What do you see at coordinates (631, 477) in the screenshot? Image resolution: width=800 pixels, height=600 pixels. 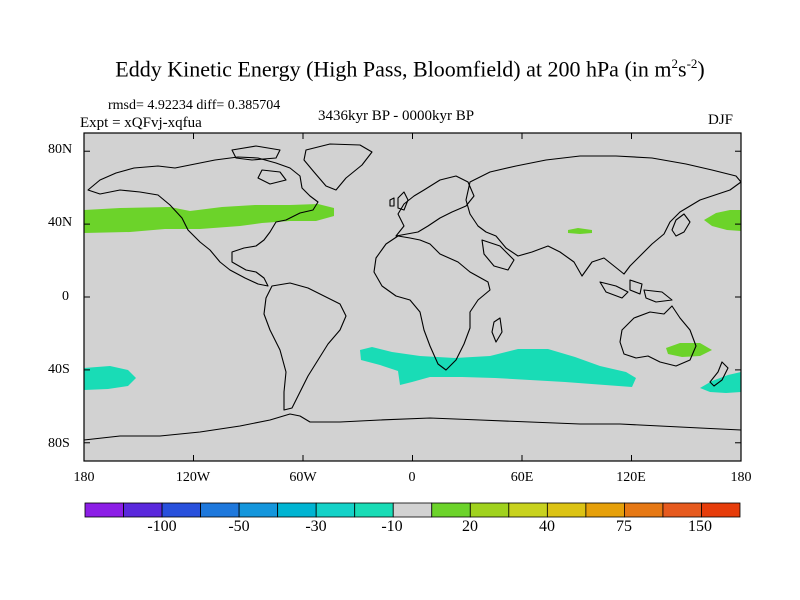 I see `lon-label-120e: 120E` at bounding box center [631, 477].